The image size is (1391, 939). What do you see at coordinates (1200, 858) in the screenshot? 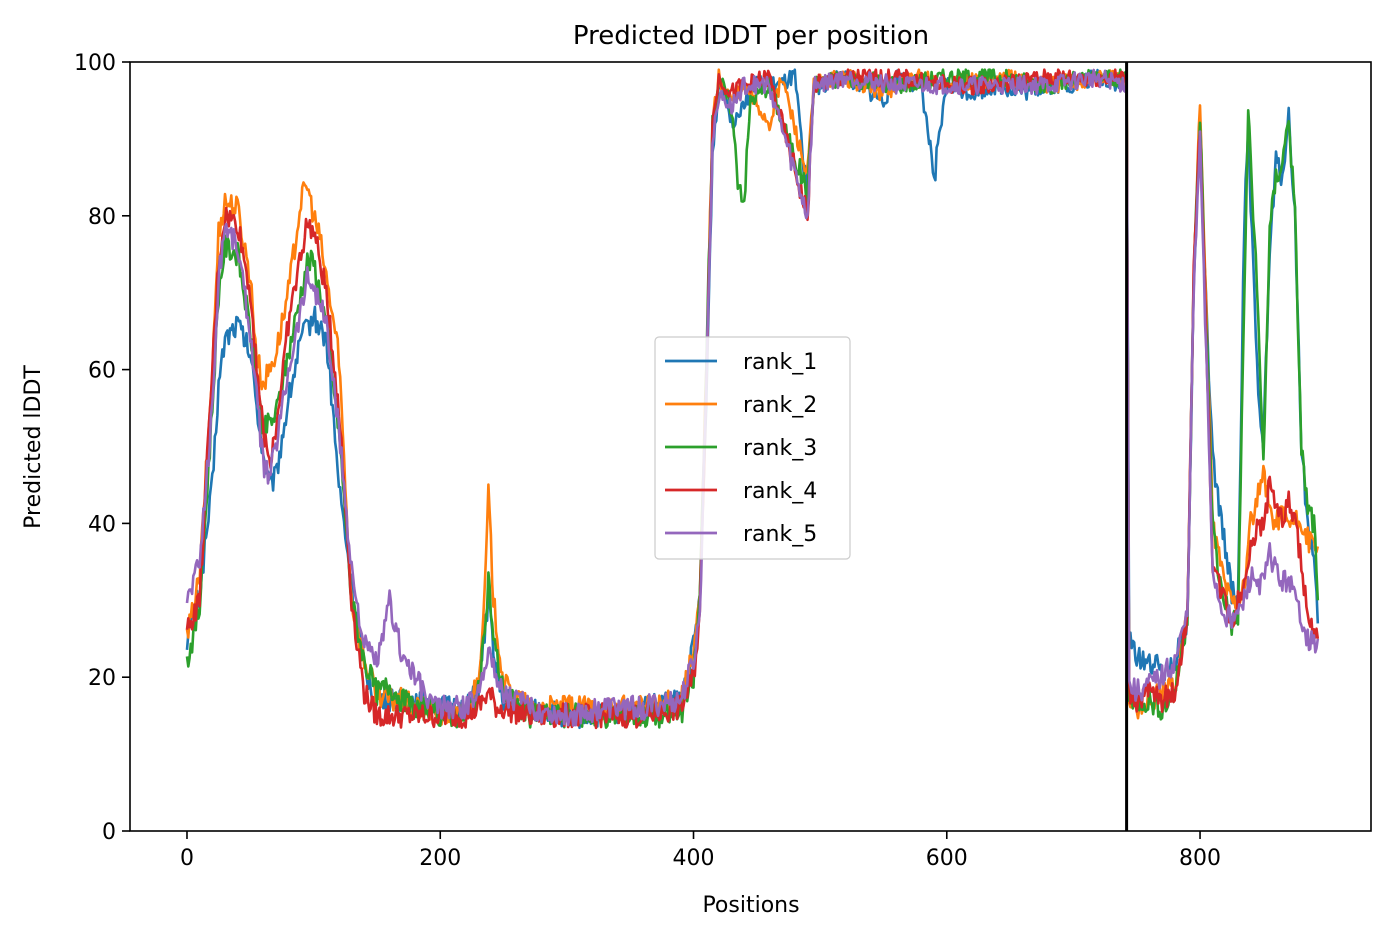
I see `x-tick-label: 800` at bounding box center [1200, 858].